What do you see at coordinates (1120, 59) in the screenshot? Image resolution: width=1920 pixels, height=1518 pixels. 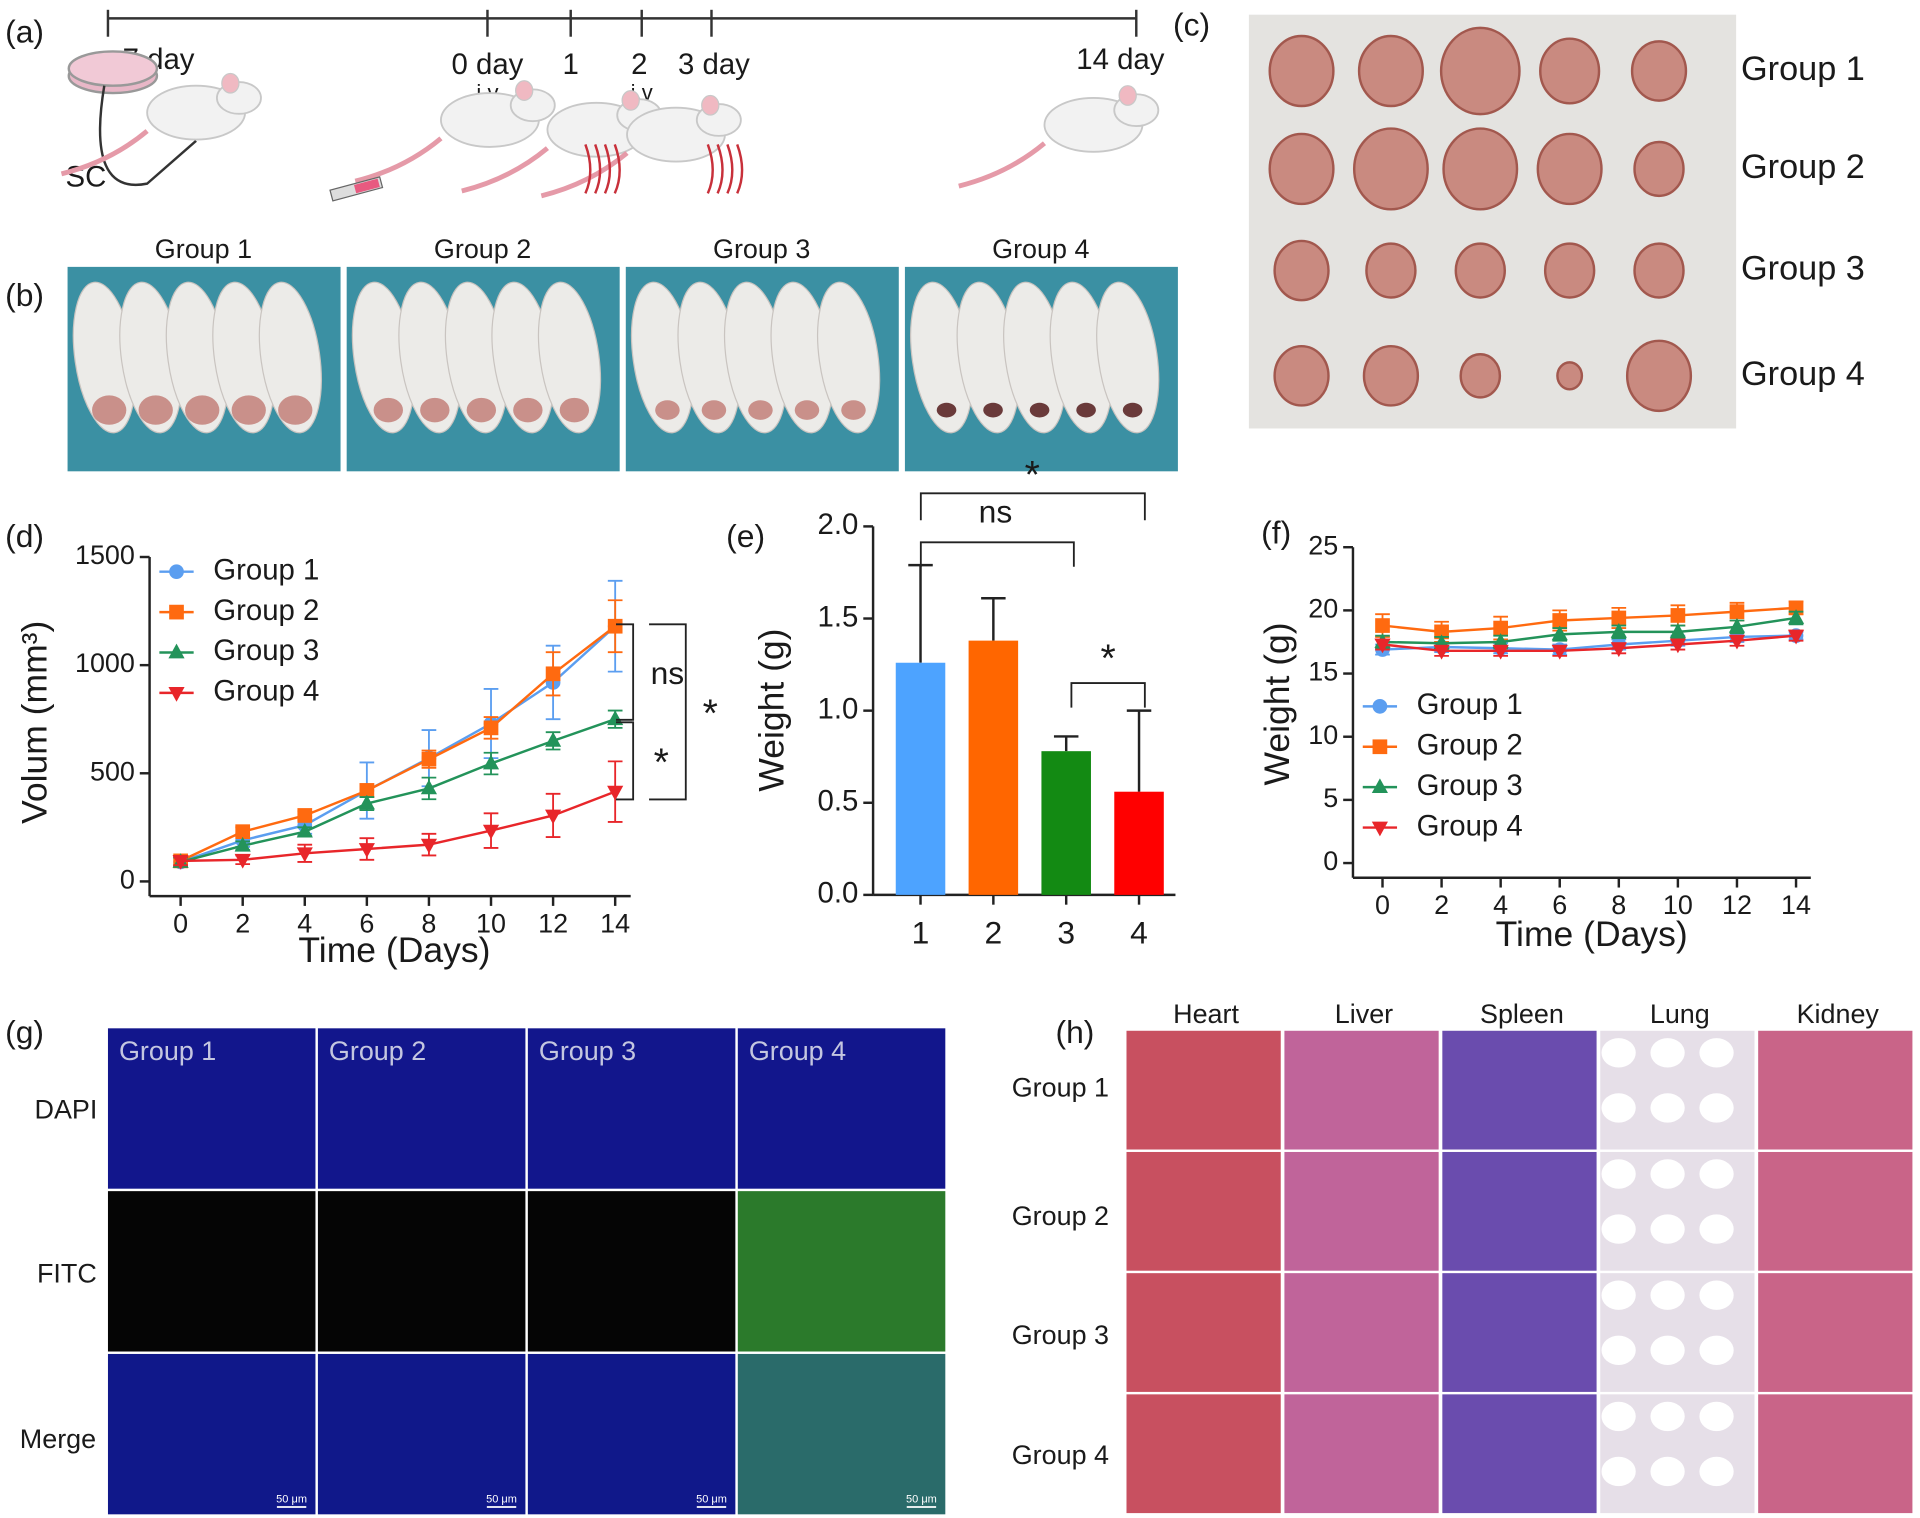 I see `timeline-label: 14 day` at bounding box center [1120, 59].